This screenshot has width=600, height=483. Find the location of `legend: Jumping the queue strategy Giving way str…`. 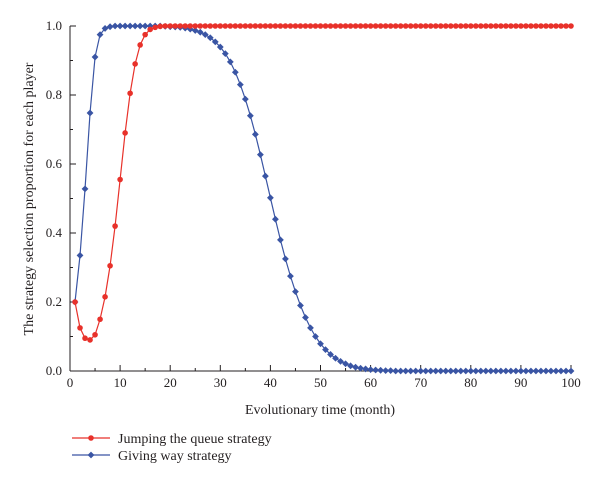

legend: Jumping the queue strategy Giving way str… is located at coordinates (172, 448).